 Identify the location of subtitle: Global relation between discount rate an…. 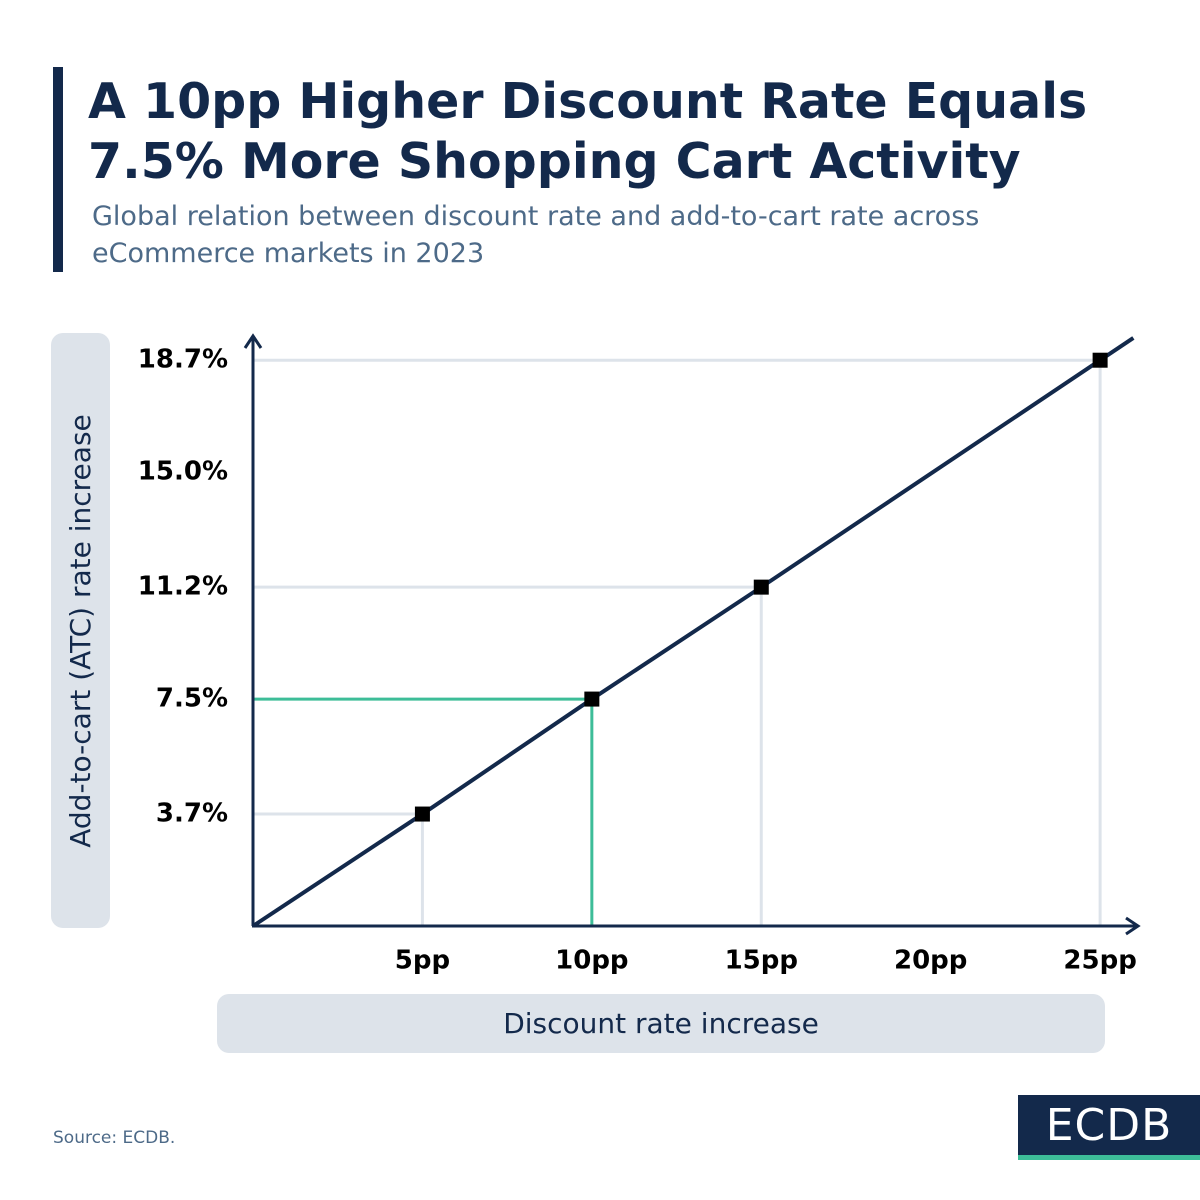
(536, 235).